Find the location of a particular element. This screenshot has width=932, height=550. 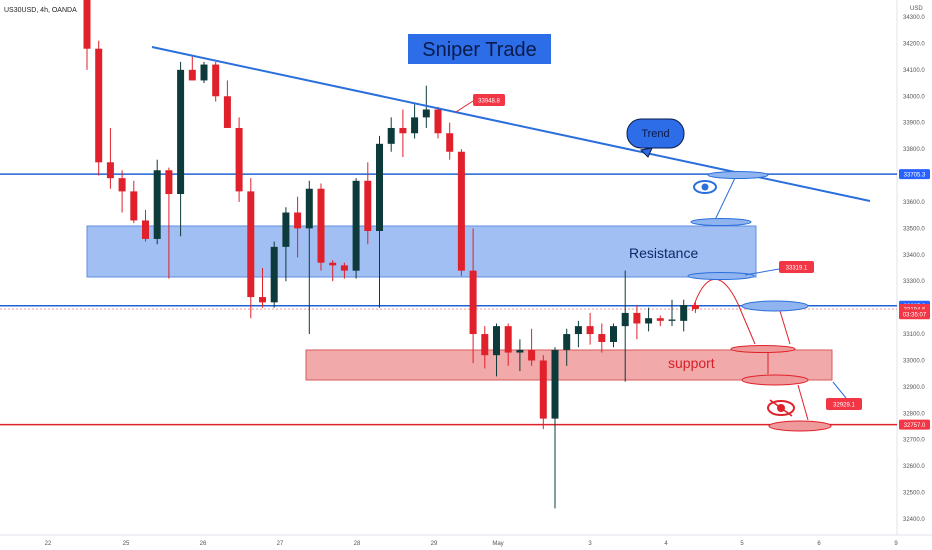

tag-mid-pointer is located at coordinates (762, 272).